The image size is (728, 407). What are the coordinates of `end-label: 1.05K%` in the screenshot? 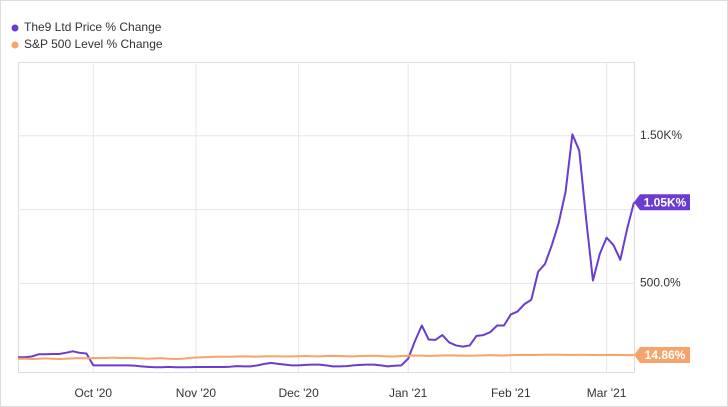 It's located at (665, 202).